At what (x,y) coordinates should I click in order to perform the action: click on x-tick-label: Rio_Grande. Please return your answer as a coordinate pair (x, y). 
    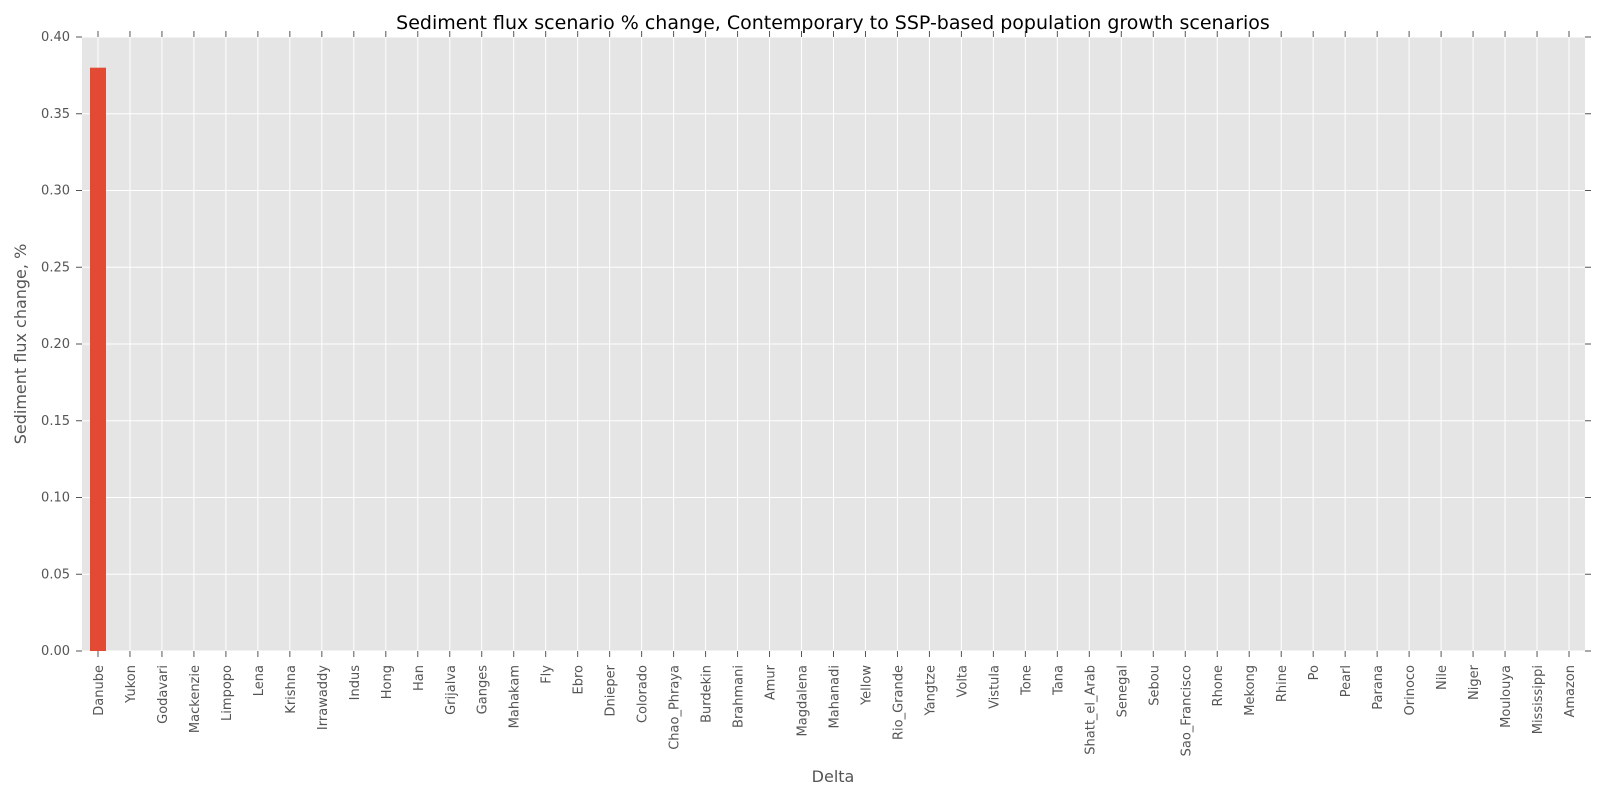
    Looking at the image, I should click on (898, 702).